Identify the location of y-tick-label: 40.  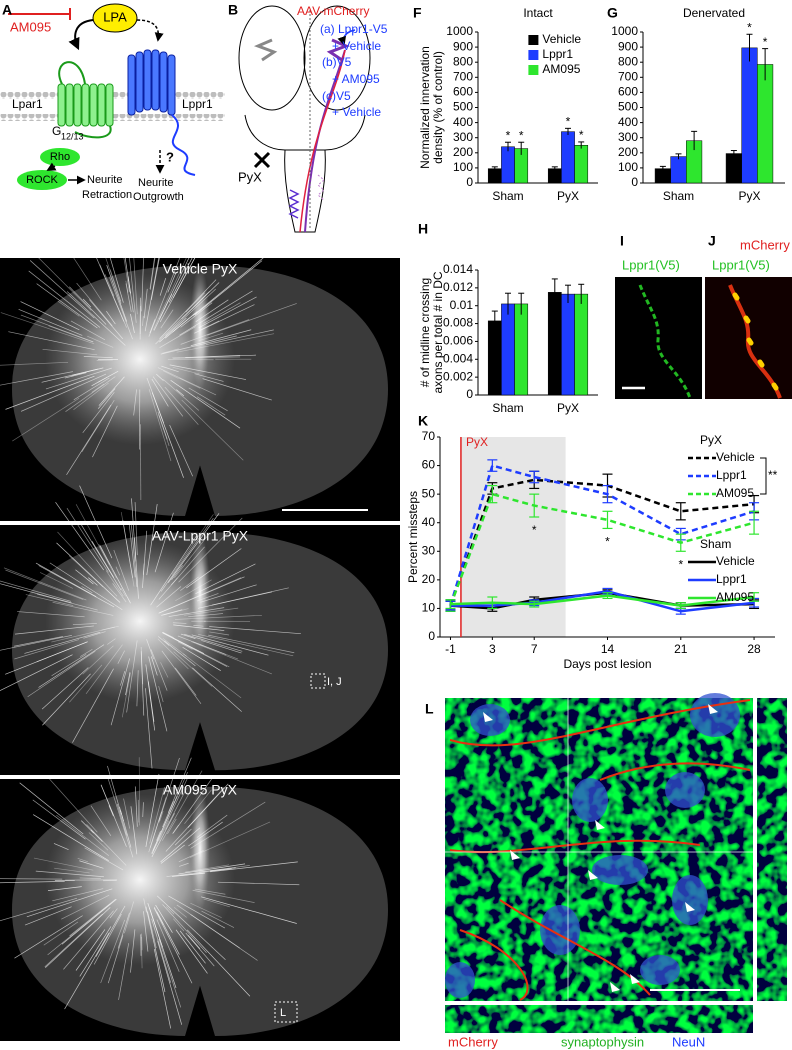
(429, 522).